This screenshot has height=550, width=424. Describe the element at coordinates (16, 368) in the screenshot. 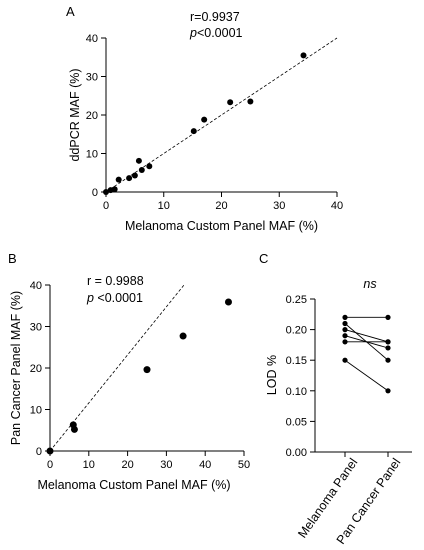

I see `panel-b-y-label: Pan Cancer Panel MAF (%)` at that location.